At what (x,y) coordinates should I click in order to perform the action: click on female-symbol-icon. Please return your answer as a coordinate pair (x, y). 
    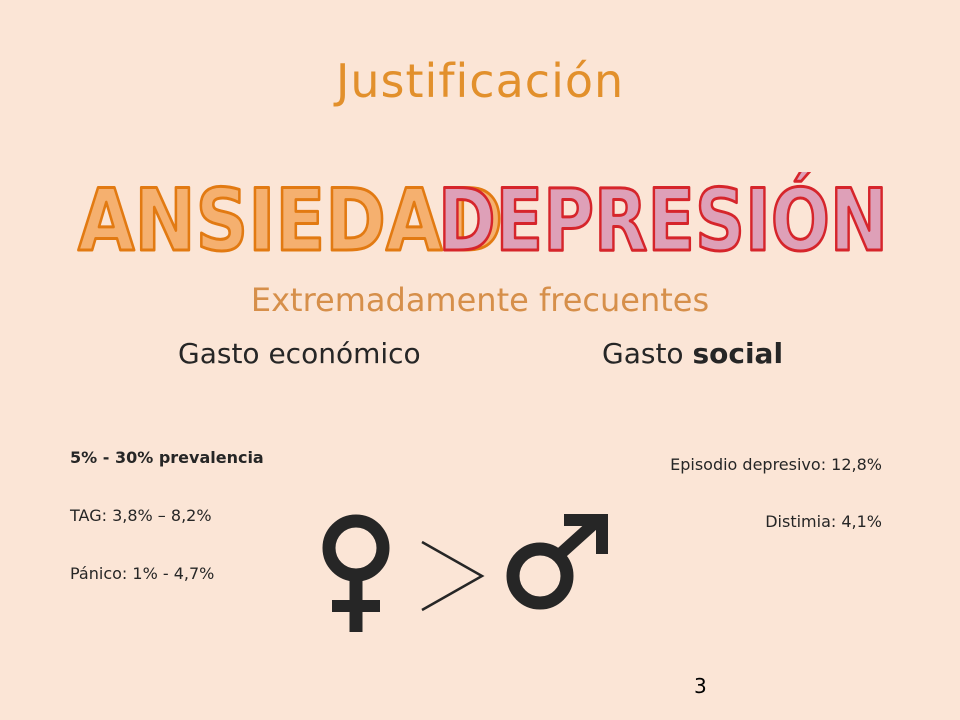
    Looking at the image, I should click on (356, 573).